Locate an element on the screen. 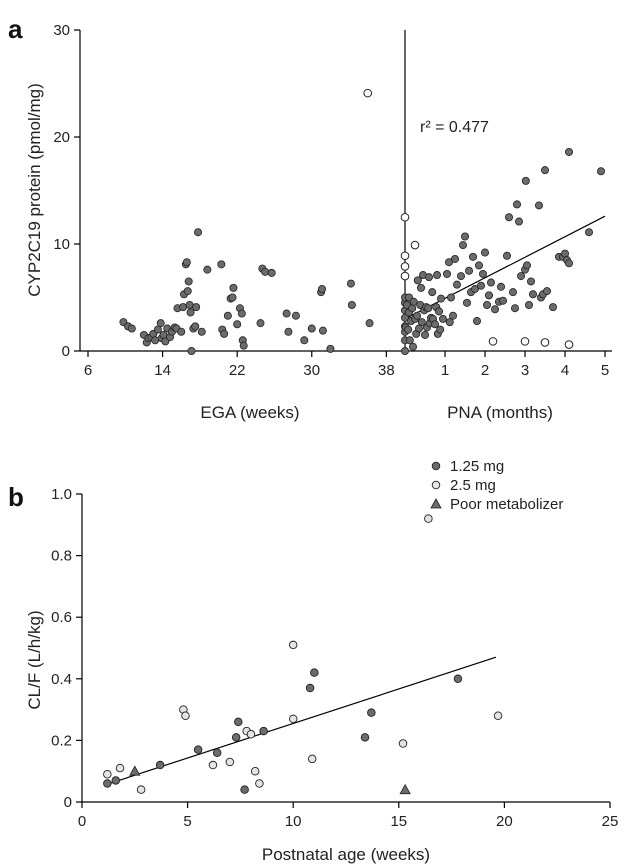 The width and height of the screenshot is (630, 868). panel-b-y-tick-label: 0.2 is located at coordinates (61, 740).